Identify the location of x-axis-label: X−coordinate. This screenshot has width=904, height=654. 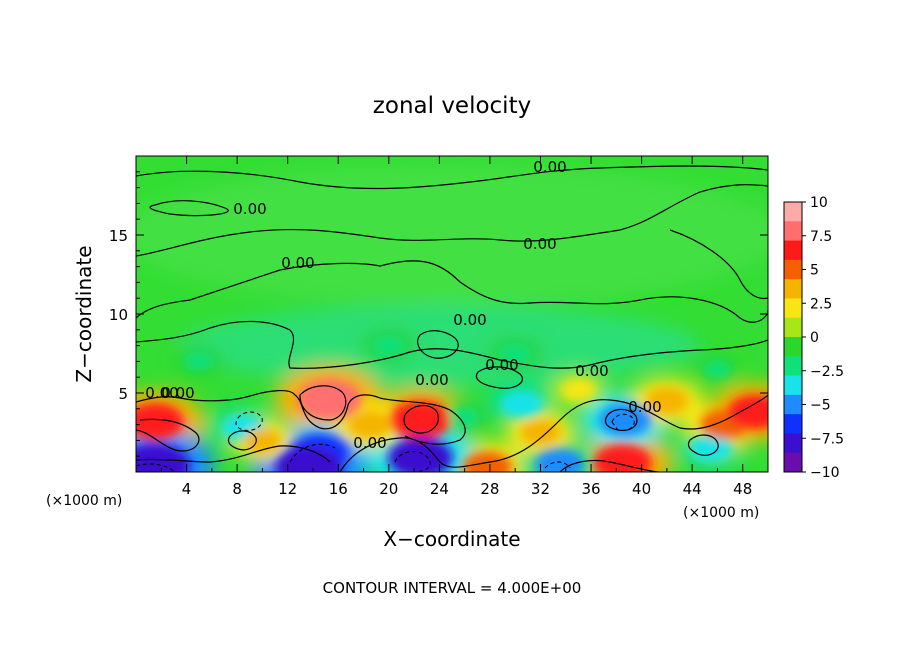
(451, 539).